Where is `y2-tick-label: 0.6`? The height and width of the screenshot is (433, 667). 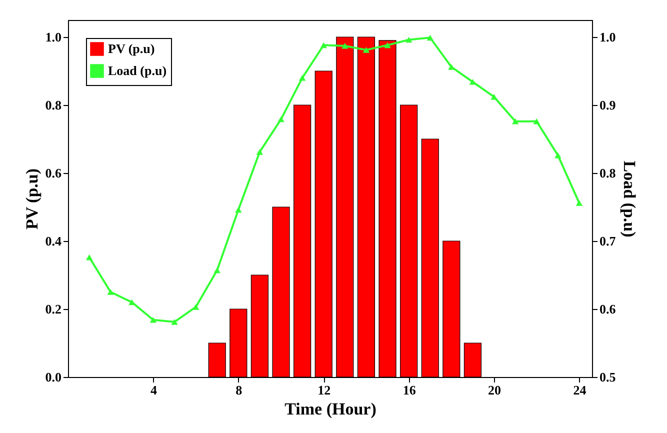
y2-tick-label: 0.6 is located at coordinates (608, 309).